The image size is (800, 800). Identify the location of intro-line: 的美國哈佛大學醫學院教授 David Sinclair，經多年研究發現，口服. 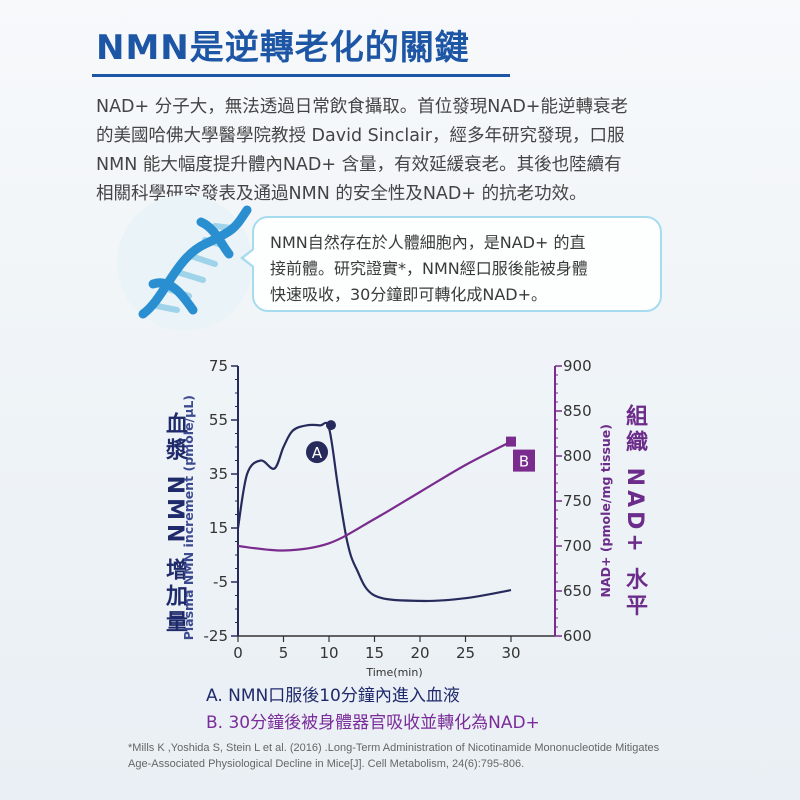
(360, 136).